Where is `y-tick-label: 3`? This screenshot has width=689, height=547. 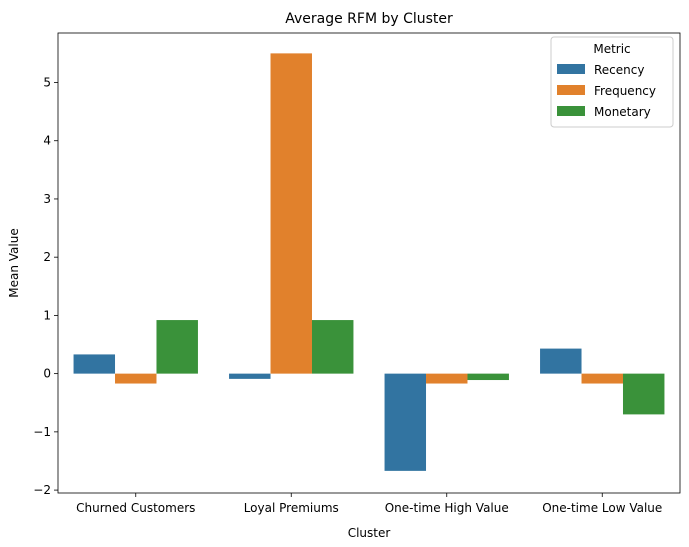 y-tick-label: 3 is located at coordinates (47, 199).